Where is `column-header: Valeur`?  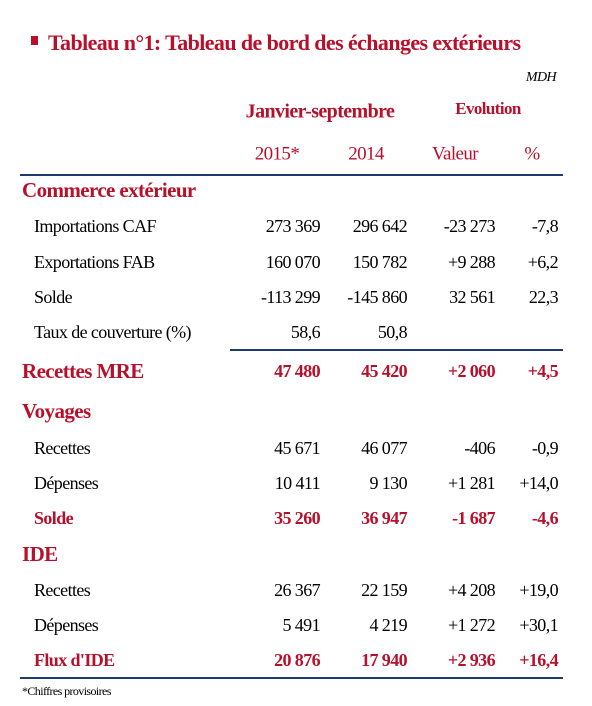 column-header: Valeur is located at coordinates (455, 153).